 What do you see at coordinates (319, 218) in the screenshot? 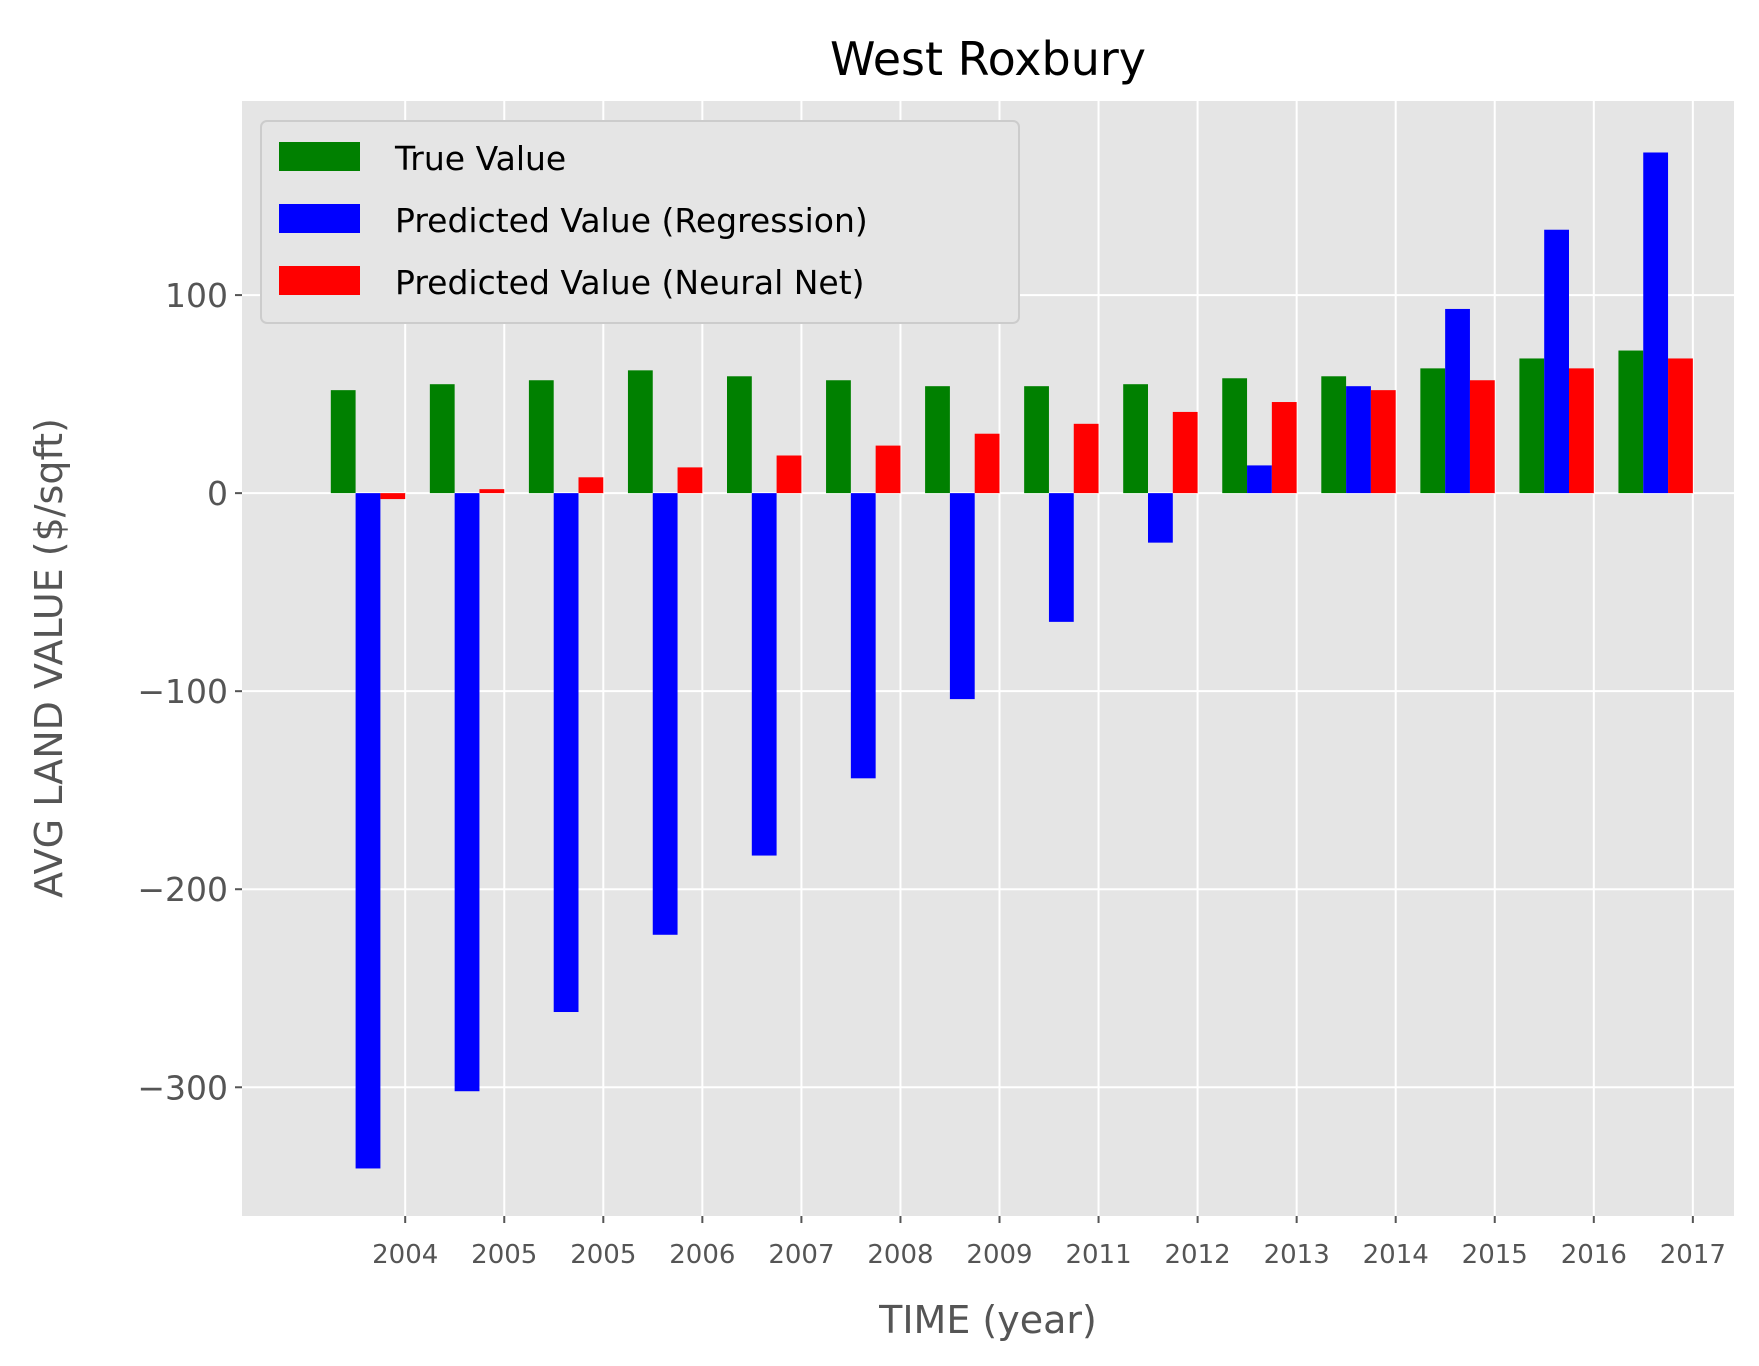
I see `legend-swatch-regression` at bounding box center [319, 218].